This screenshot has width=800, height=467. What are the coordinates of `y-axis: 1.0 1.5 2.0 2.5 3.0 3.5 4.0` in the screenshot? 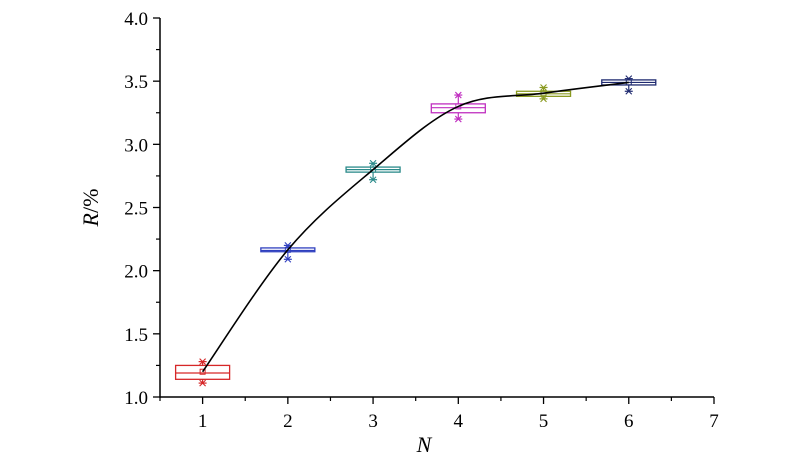 It's located at (142, 209).